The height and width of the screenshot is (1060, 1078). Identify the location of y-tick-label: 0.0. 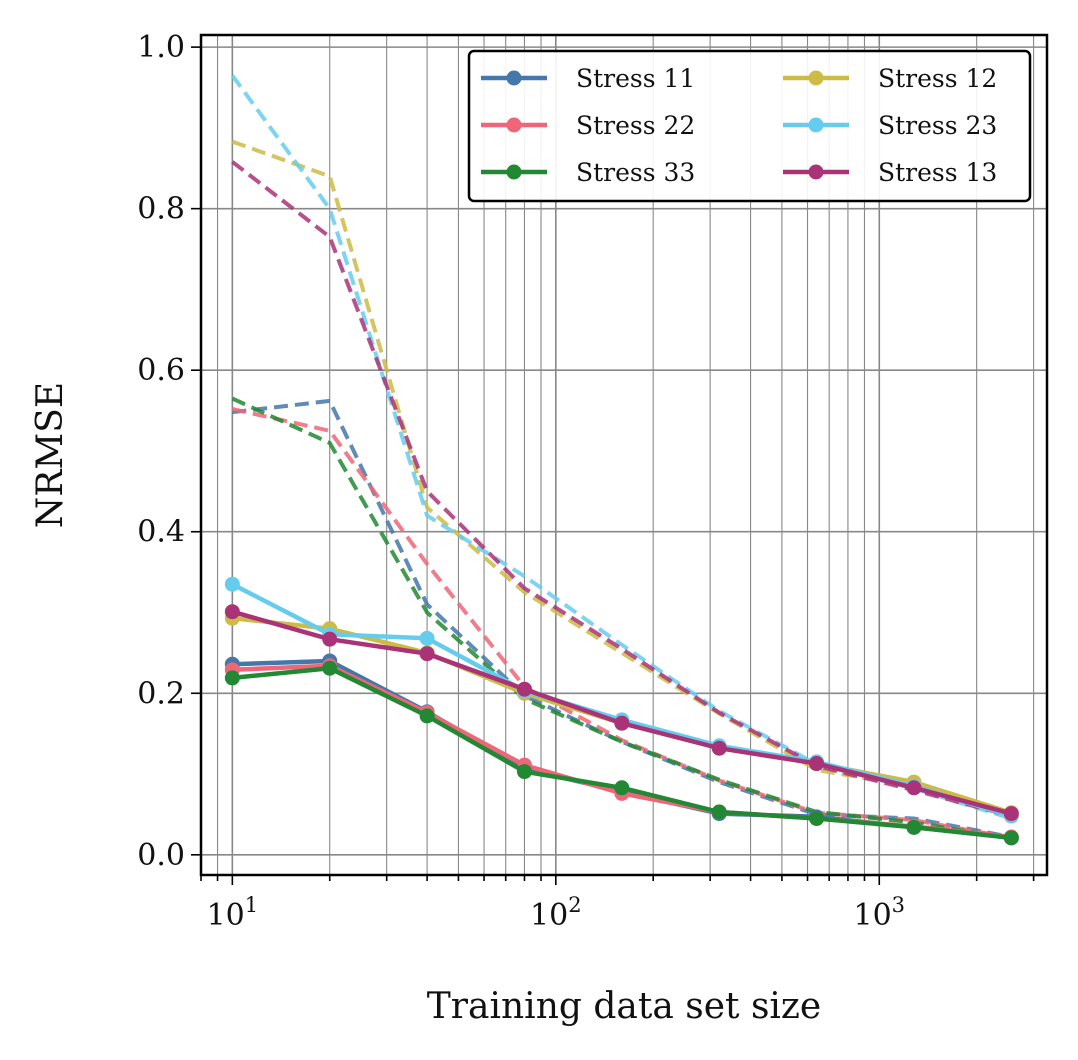
(161, 855).